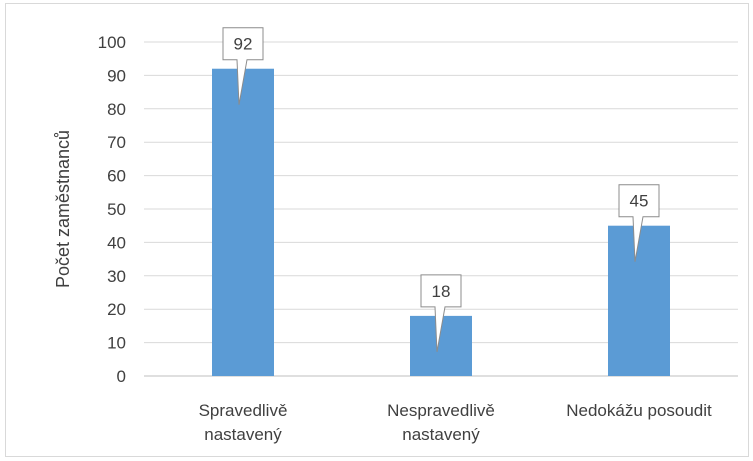  Describe the element at coordinates (639, 410) in the screenshot. I see `category-label: Nedokážu posoudit` at that location.